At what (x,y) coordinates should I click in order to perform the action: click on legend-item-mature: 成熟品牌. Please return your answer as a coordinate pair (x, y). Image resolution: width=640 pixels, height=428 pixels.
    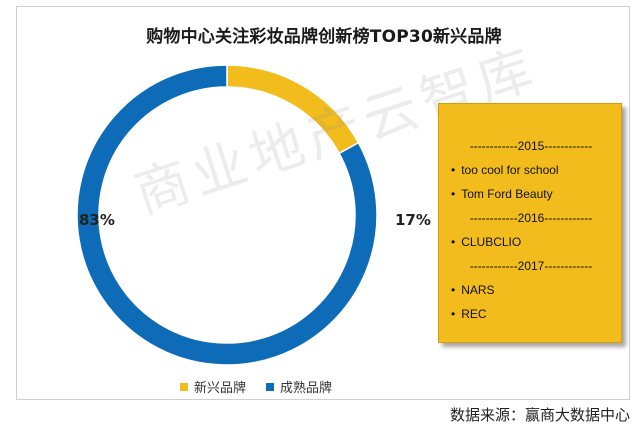
    Looking at the image, I should click on (299, 386).